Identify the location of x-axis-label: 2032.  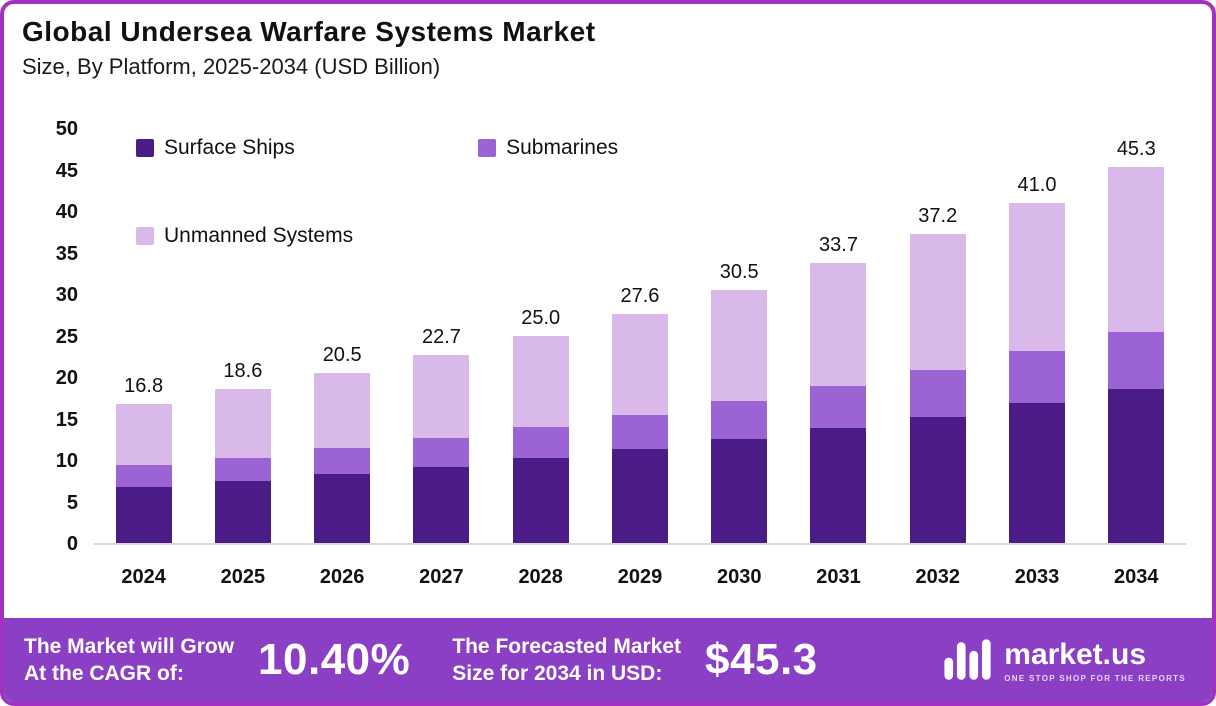
(938, 577).